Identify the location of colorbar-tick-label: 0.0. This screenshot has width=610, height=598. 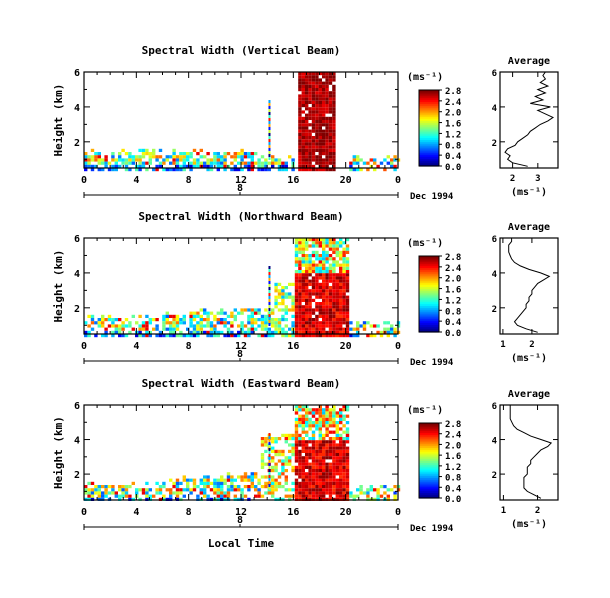
(453, 168).